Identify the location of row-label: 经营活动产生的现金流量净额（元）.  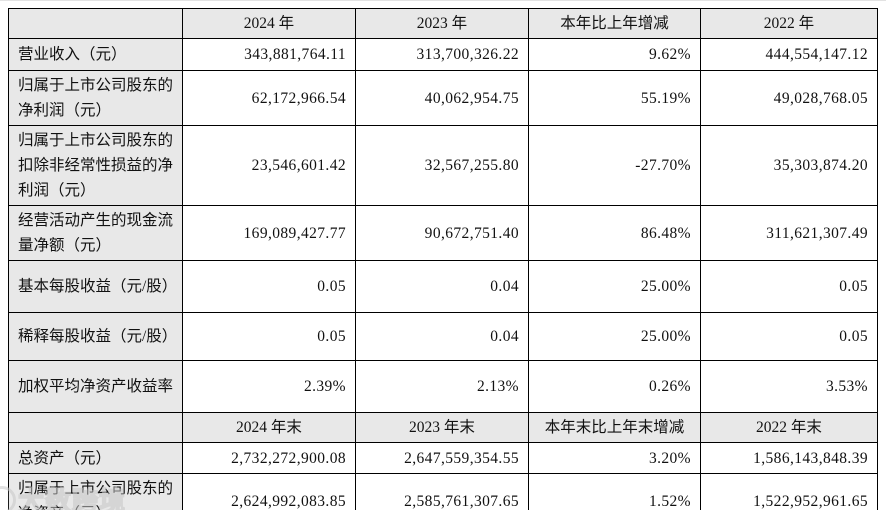
(95, 233).